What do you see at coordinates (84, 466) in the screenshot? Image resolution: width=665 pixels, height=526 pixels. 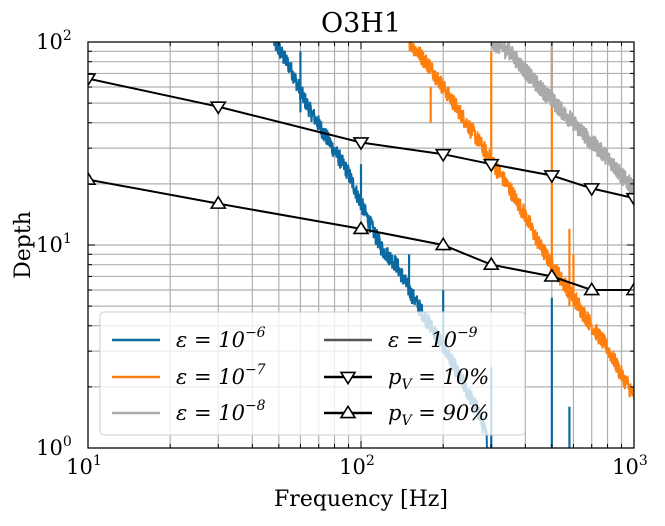 I see `x-tick-label: 101` at bounding box center [84, 466].